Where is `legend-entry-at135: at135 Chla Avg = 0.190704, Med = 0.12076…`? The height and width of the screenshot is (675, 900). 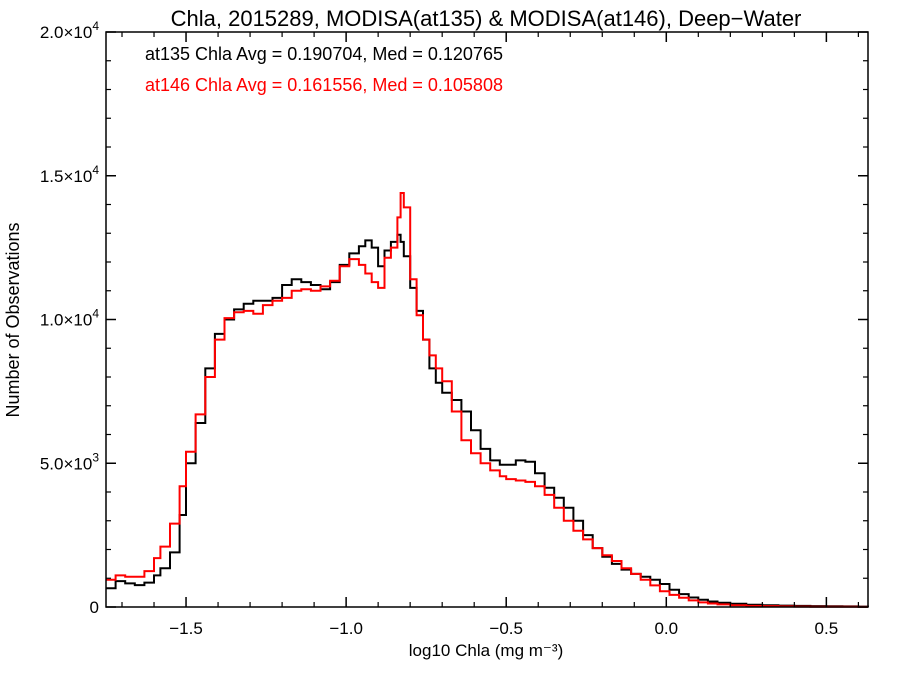 legend-entry-at135: at135 Chla Avg = 0.190704, Med = 0.12076… is located at coordinates (324, 54).